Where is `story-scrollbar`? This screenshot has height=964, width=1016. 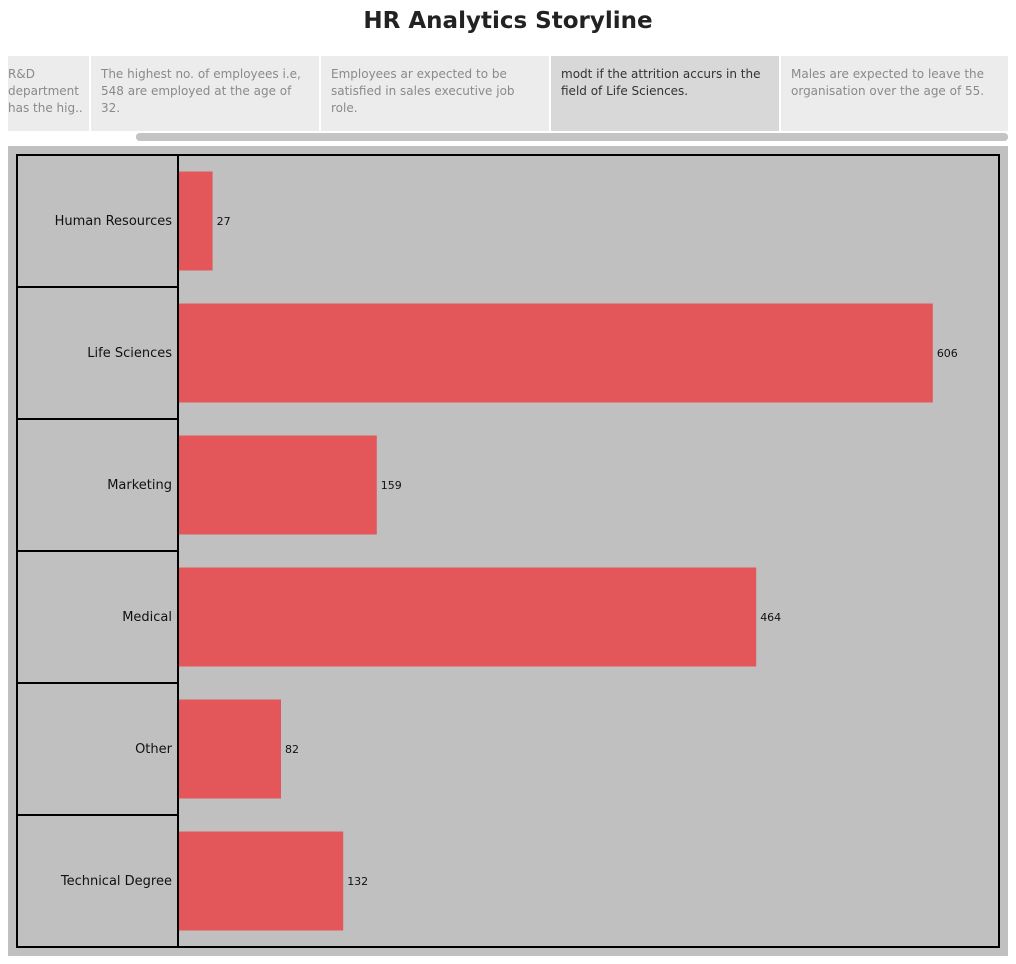
story-scrollbar is located at coordinates (572, 137).